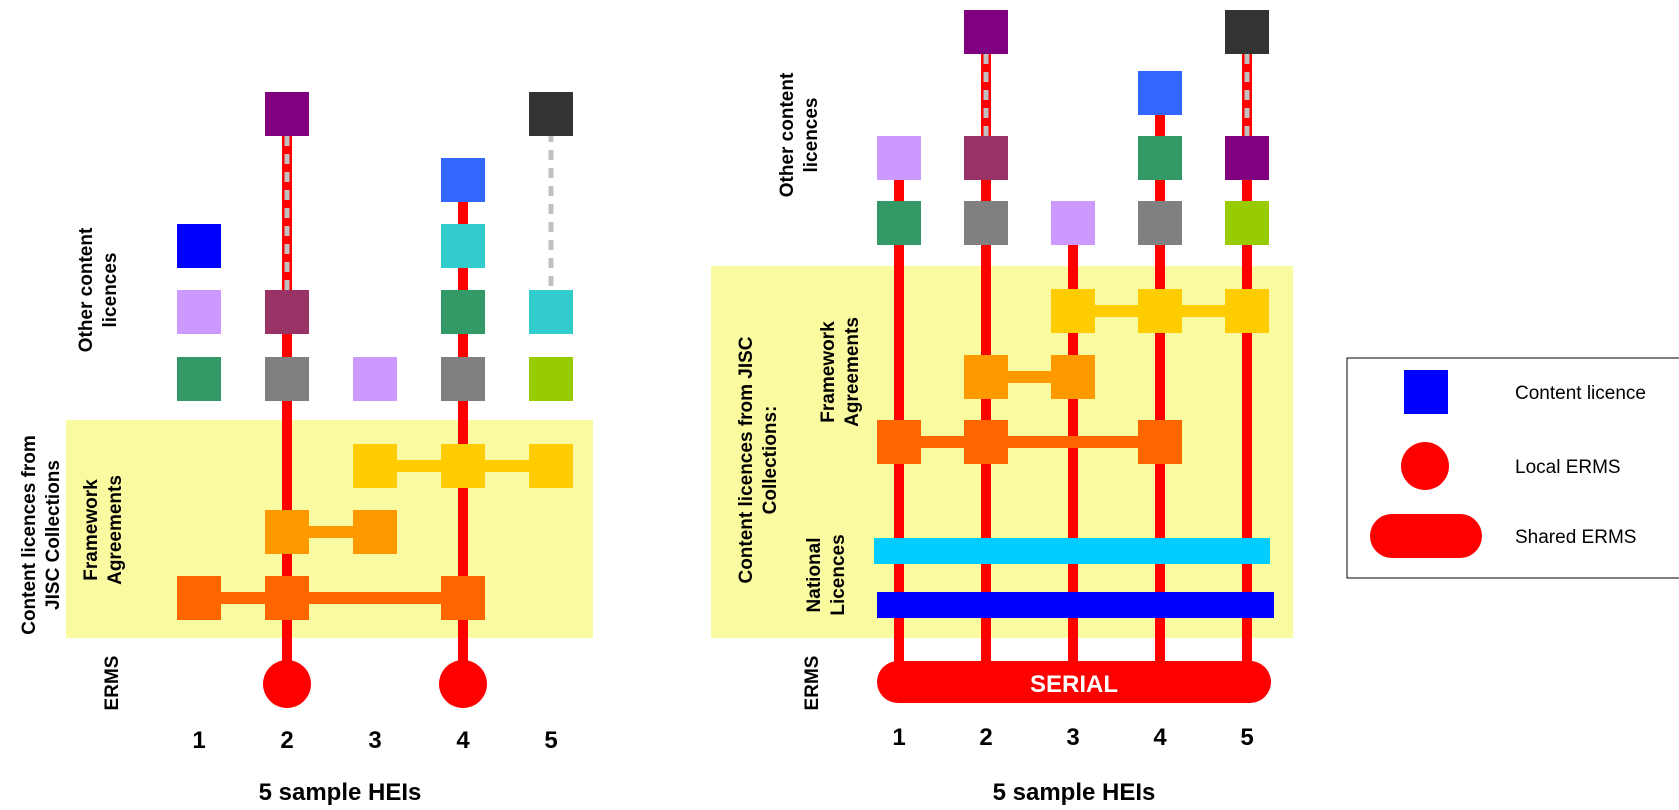 This screenshot has height=810, width=1679. I want to click on right-hei-number: 5, so click(1246, 737).